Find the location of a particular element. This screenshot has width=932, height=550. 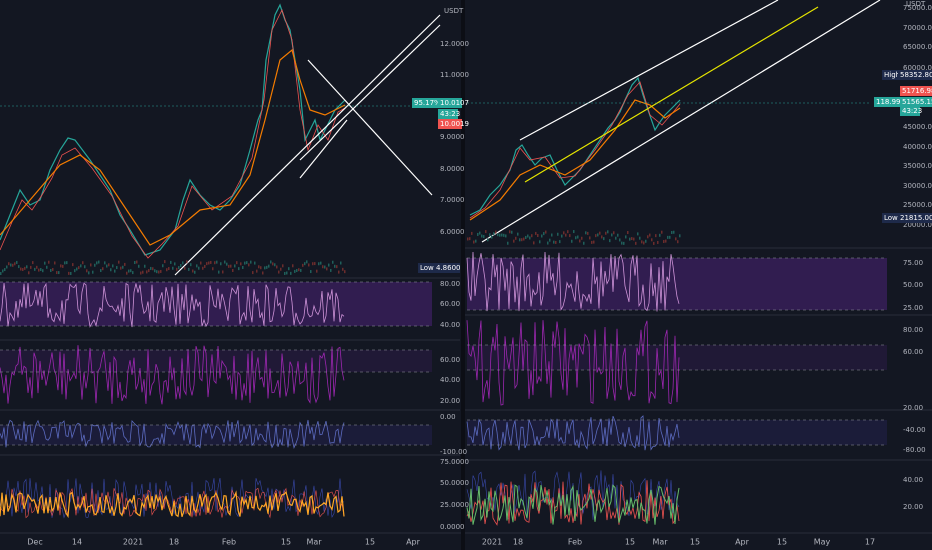

channel-line is located at coordinates (649, 70).